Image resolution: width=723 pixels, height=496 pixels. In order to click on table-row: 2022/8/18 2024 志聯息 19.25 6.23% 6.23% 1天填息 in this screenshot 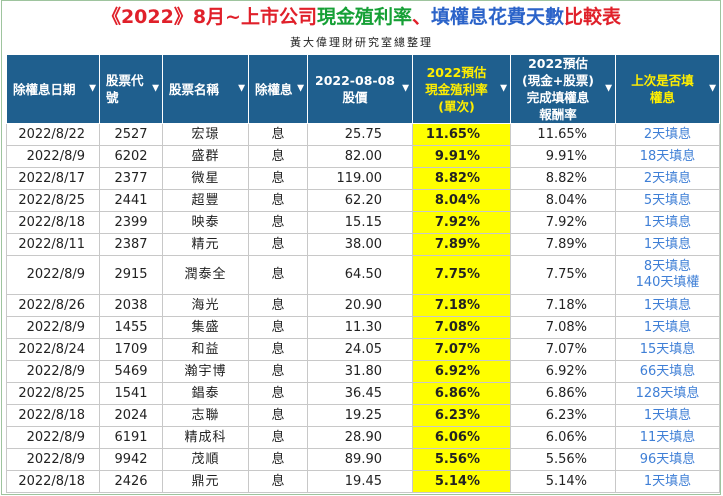, I will do `click(363, 415)`.